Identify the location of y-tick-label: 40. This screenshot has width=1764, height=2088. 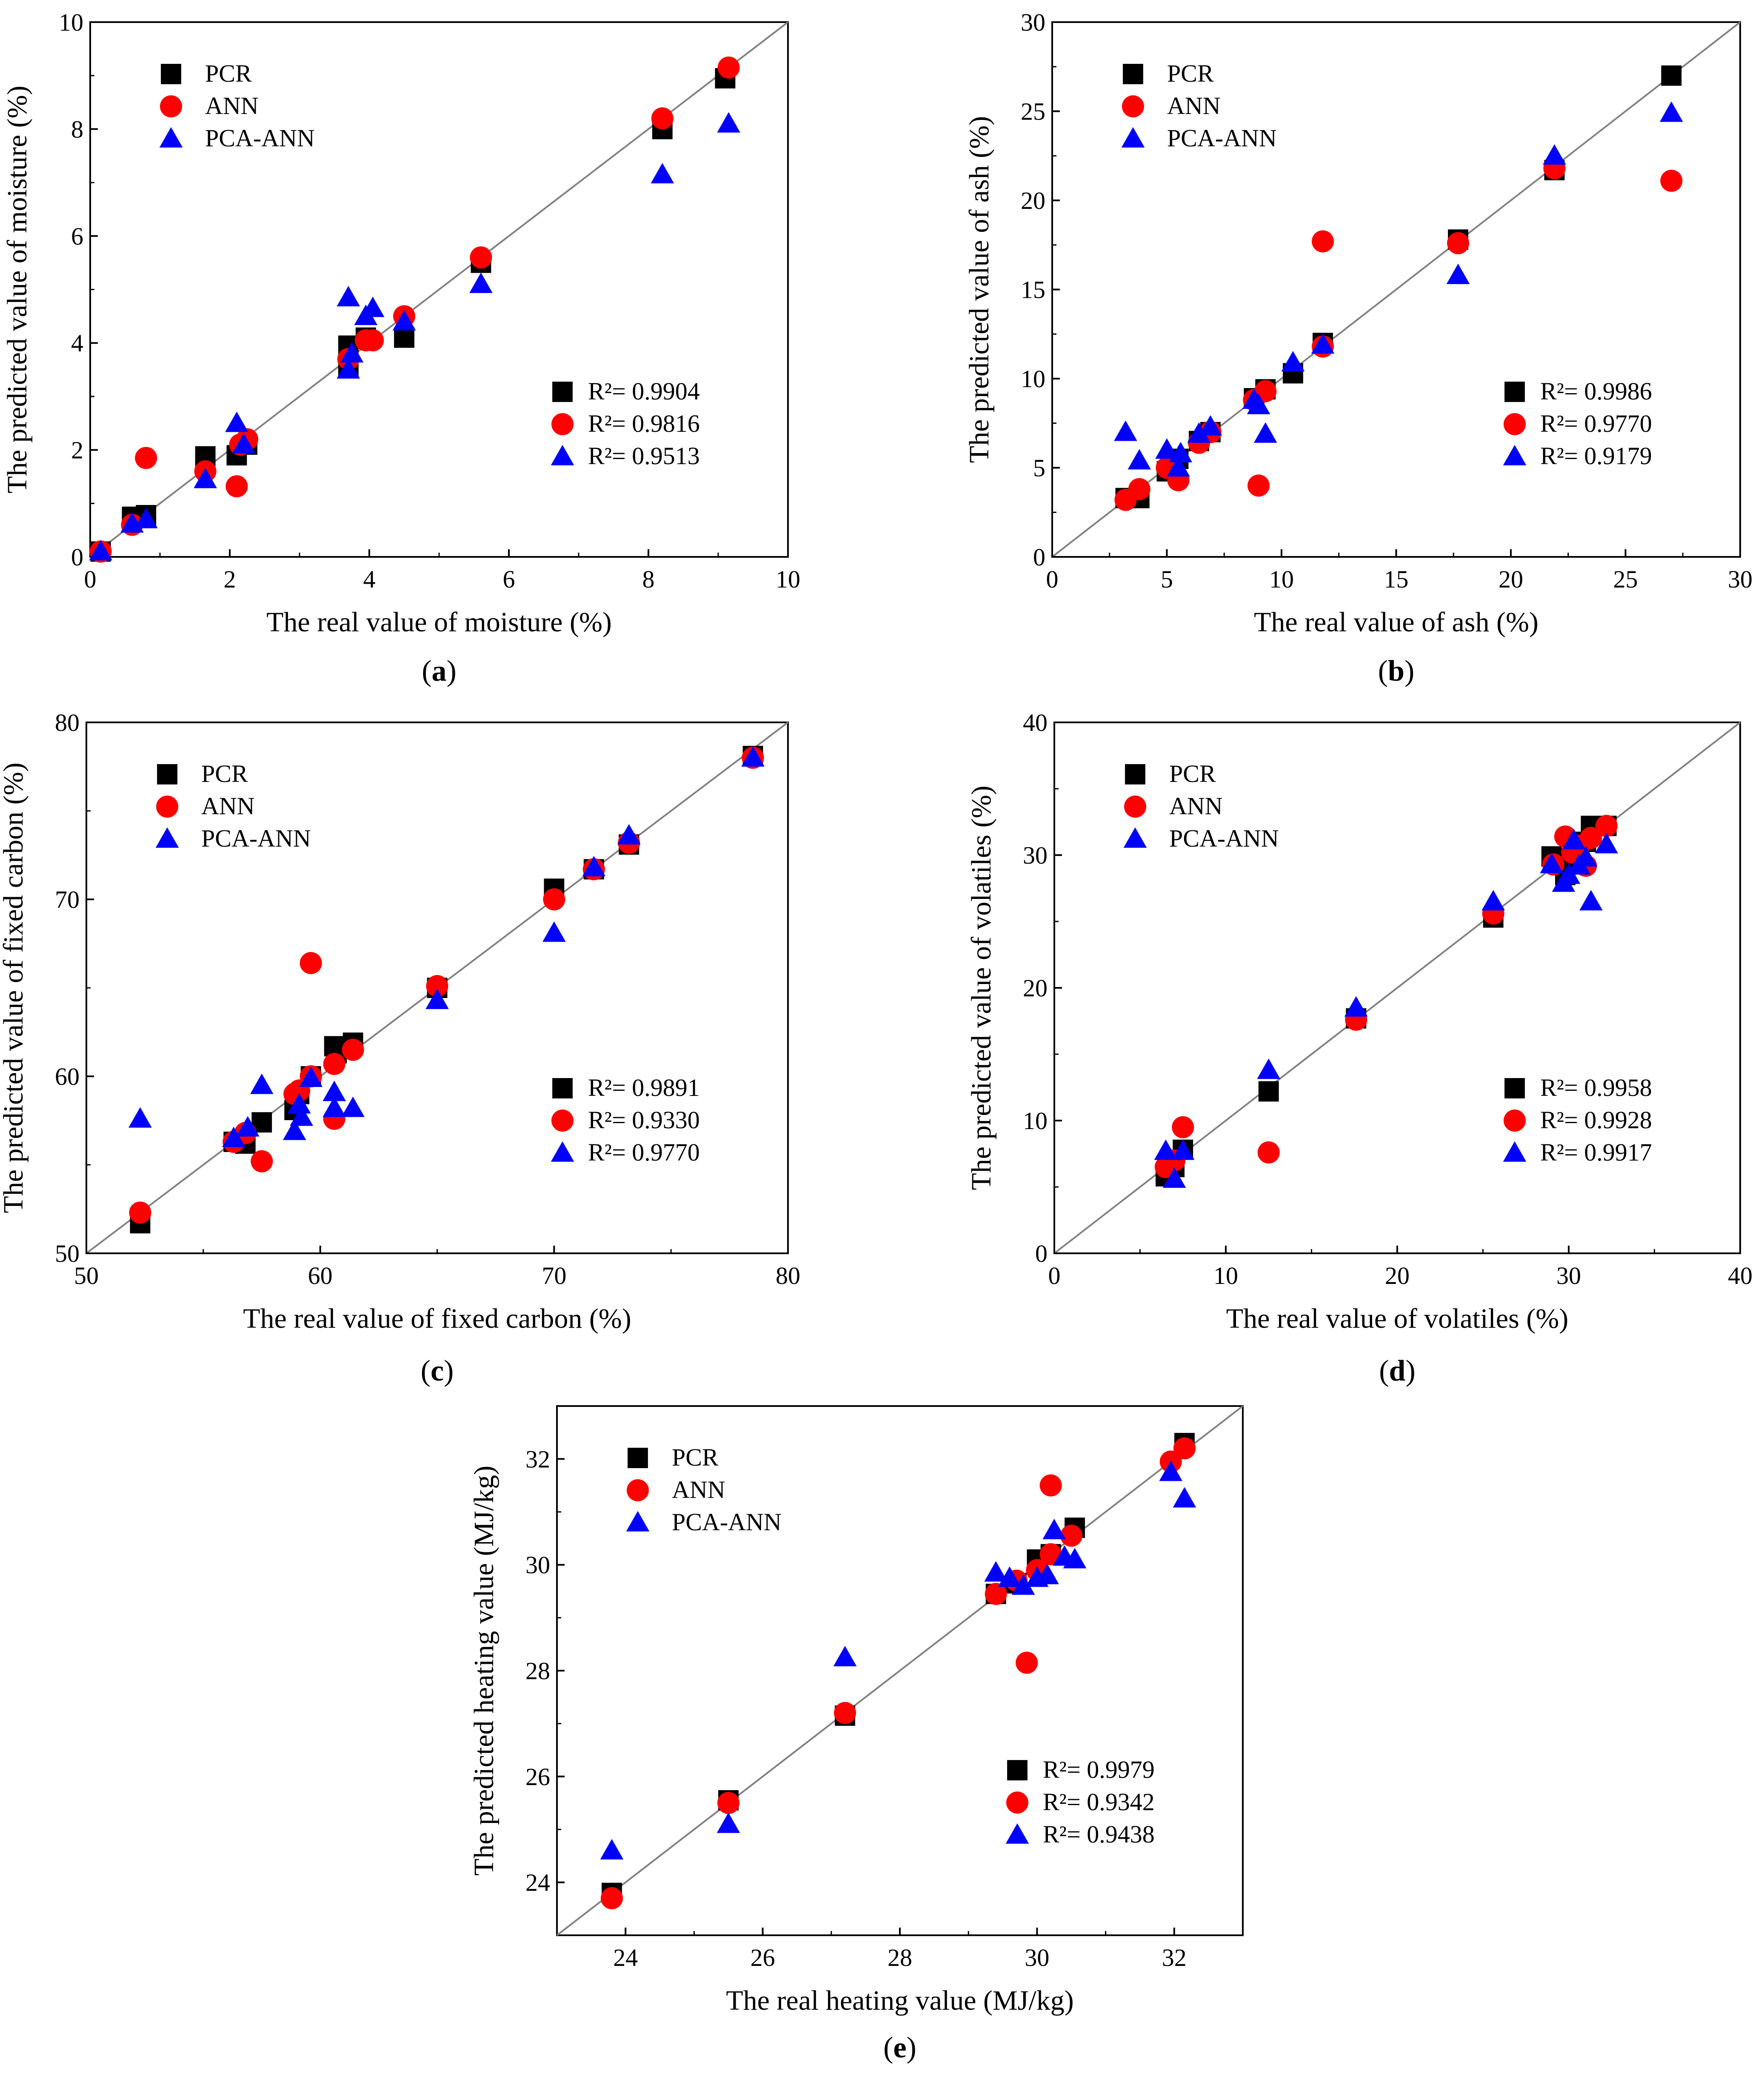
(1035, 722).